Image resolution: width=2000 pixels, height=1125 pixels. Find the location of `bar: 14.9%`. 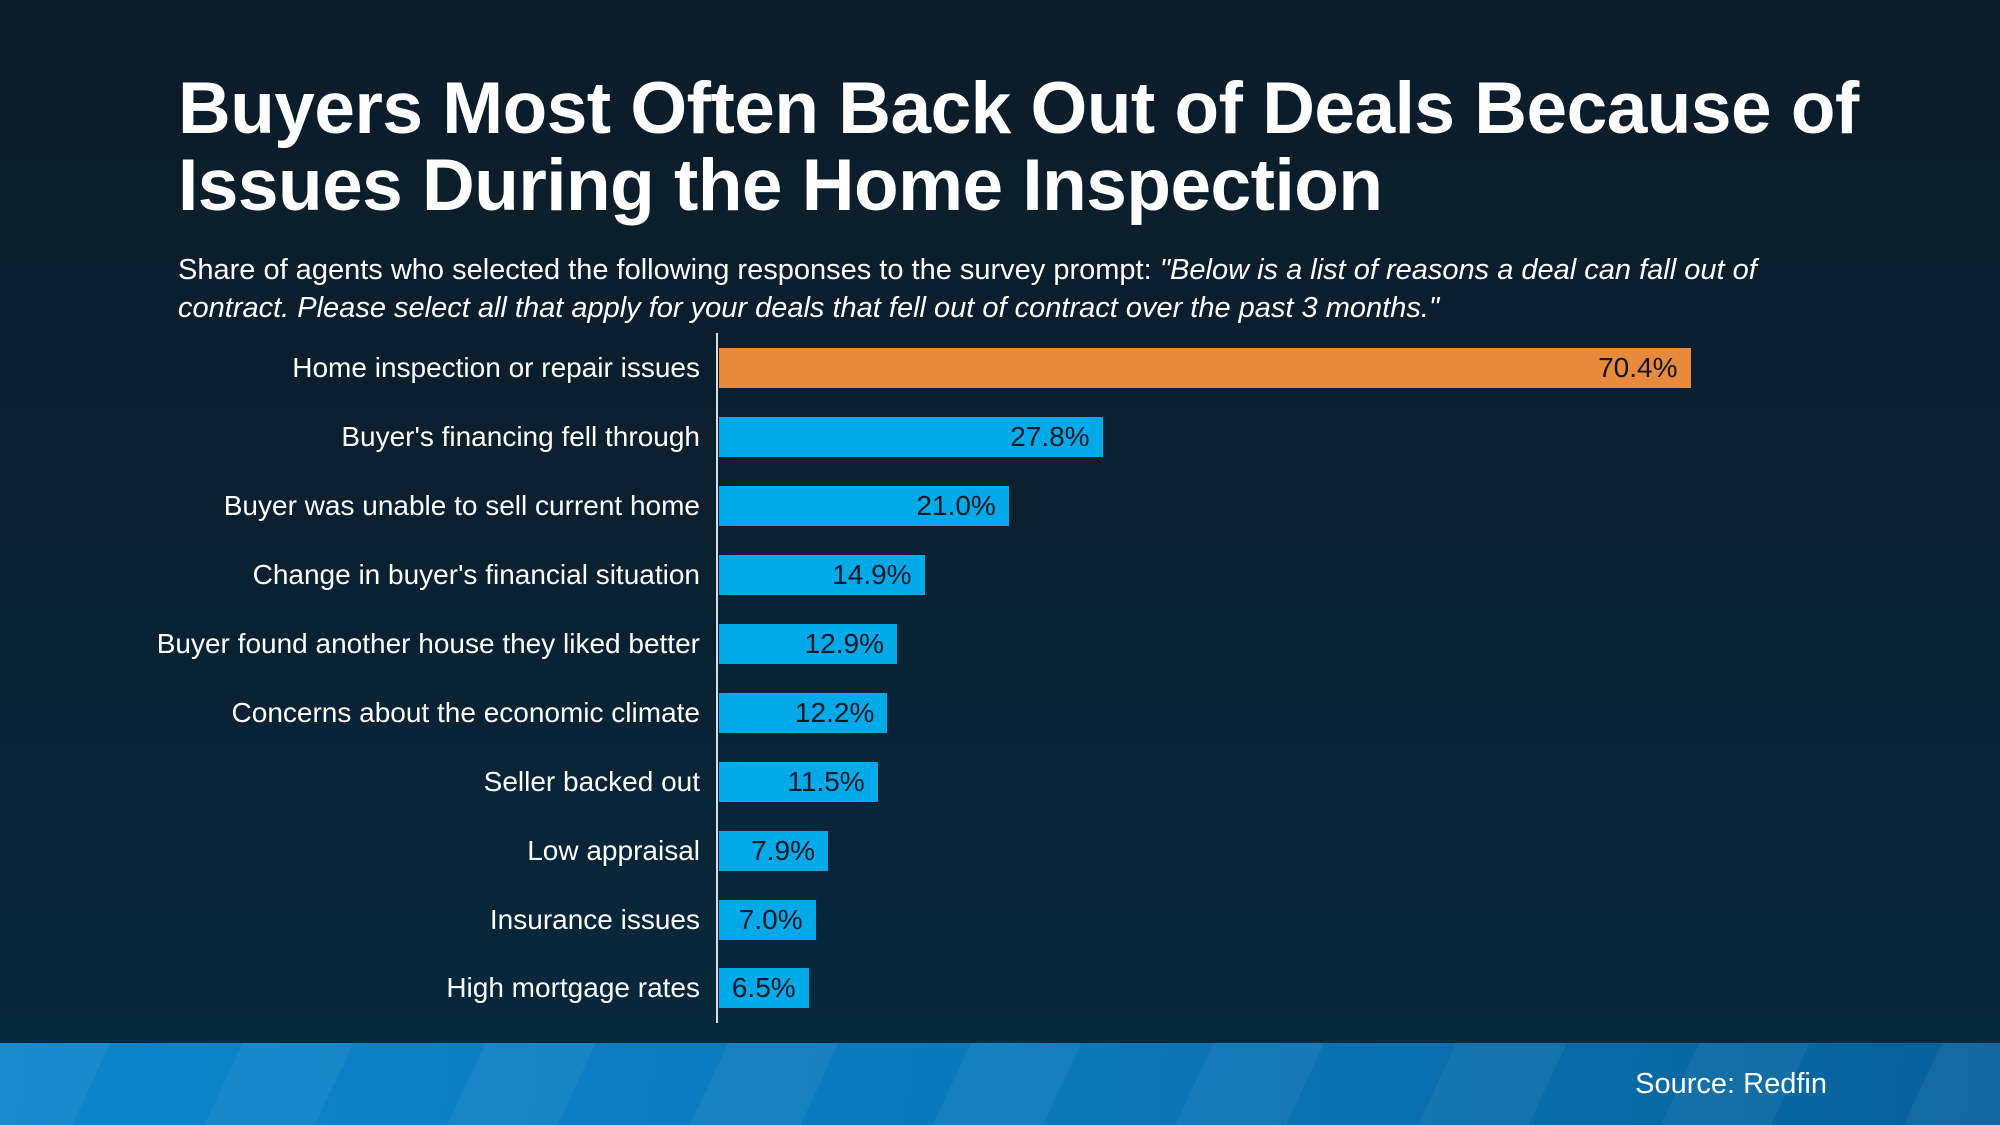

bar: 14.9% is located at coordinates (822, 575).